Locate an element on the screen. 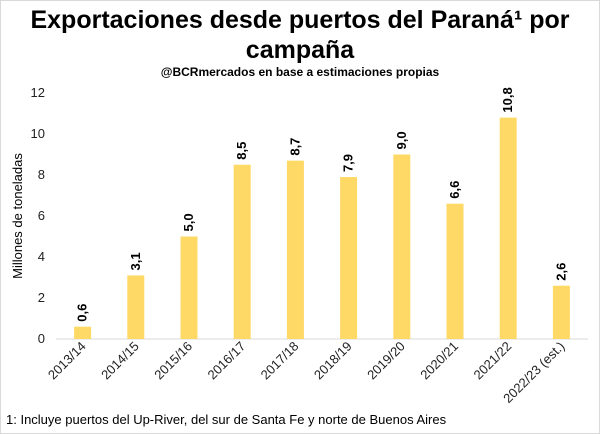  x-tick-label: 2016/17 is located at coordinates (226, 361).